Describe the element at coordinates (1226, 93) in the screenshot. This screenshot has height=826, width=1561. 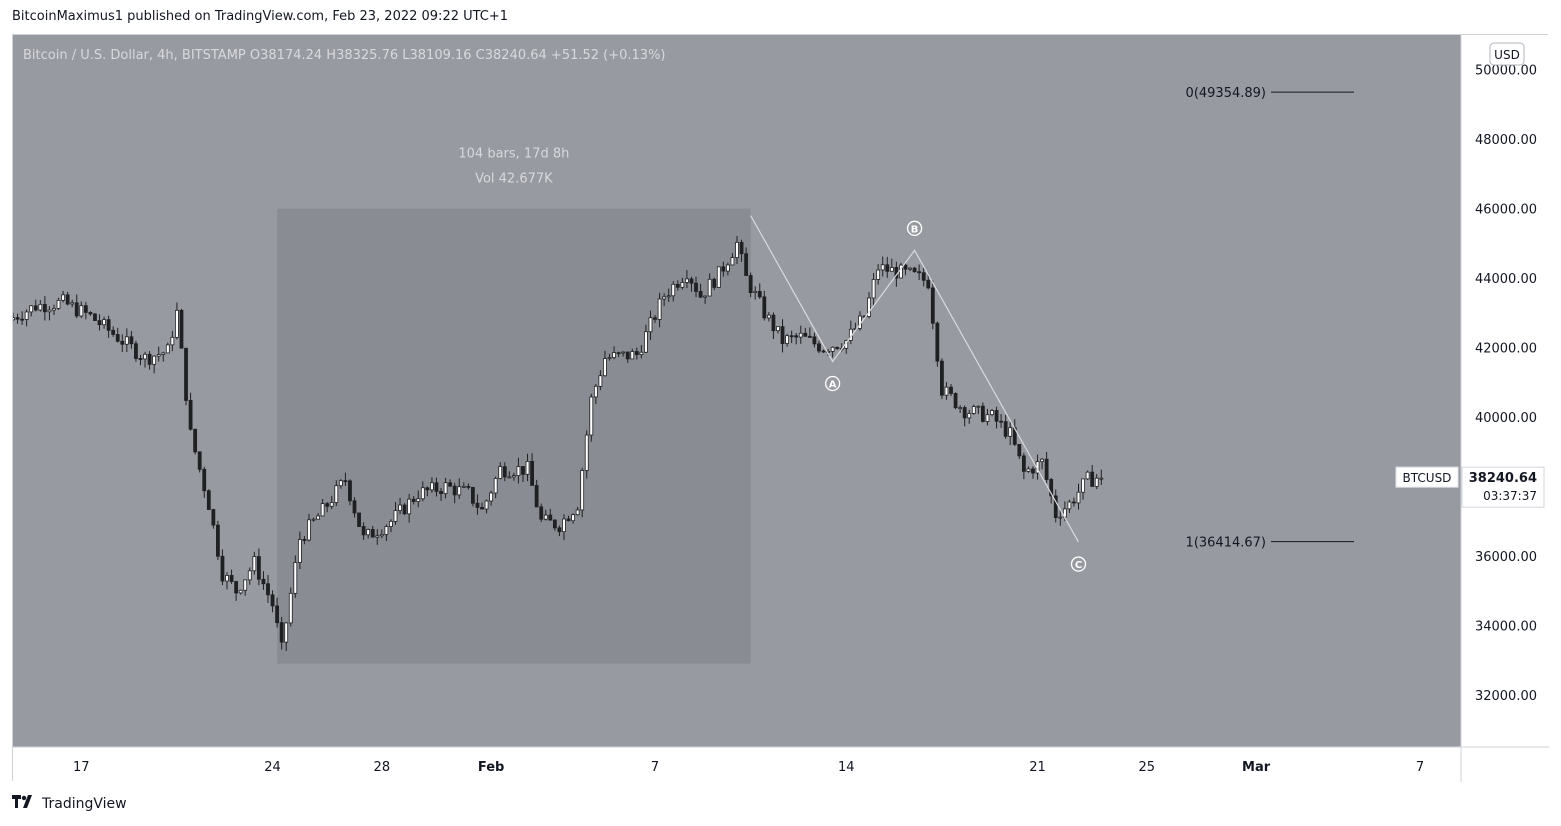
I see `fib-level-label: 0(49354.89)` at that location.